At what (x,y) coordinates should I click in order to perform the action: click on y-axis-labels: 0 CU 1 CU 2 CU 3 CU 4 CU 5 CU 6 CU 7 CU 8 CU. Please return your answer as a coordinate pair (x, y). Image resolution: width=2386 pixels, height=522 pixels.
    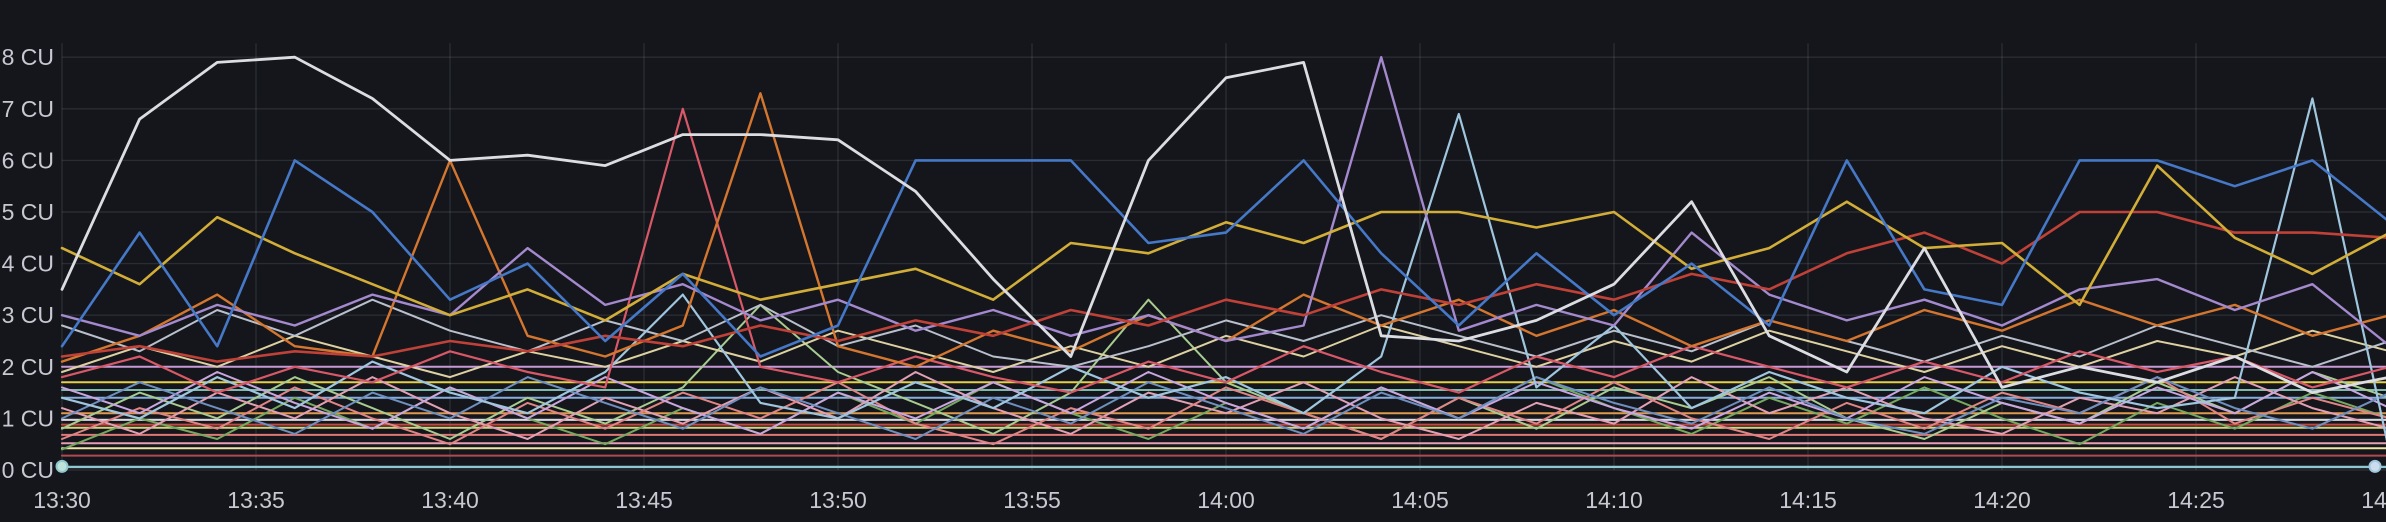
    Looking at the image, I should click on (28, 263).